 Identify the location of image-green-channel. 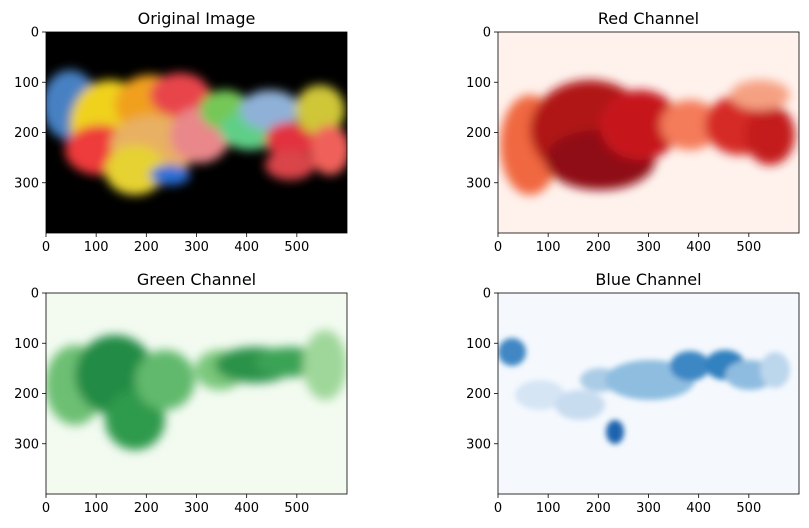
(196, 393).